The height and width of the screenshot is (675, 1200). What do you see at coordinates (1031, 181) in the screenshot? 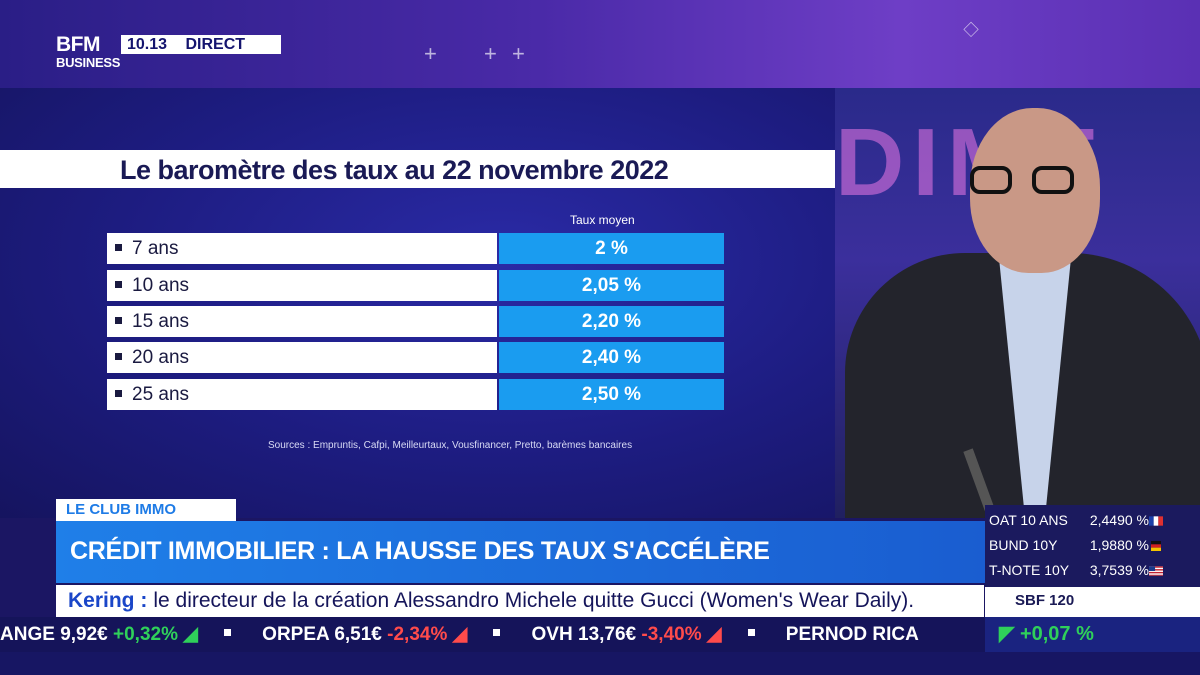
I see `glasses-icon` at bounding box center [1031, 181].